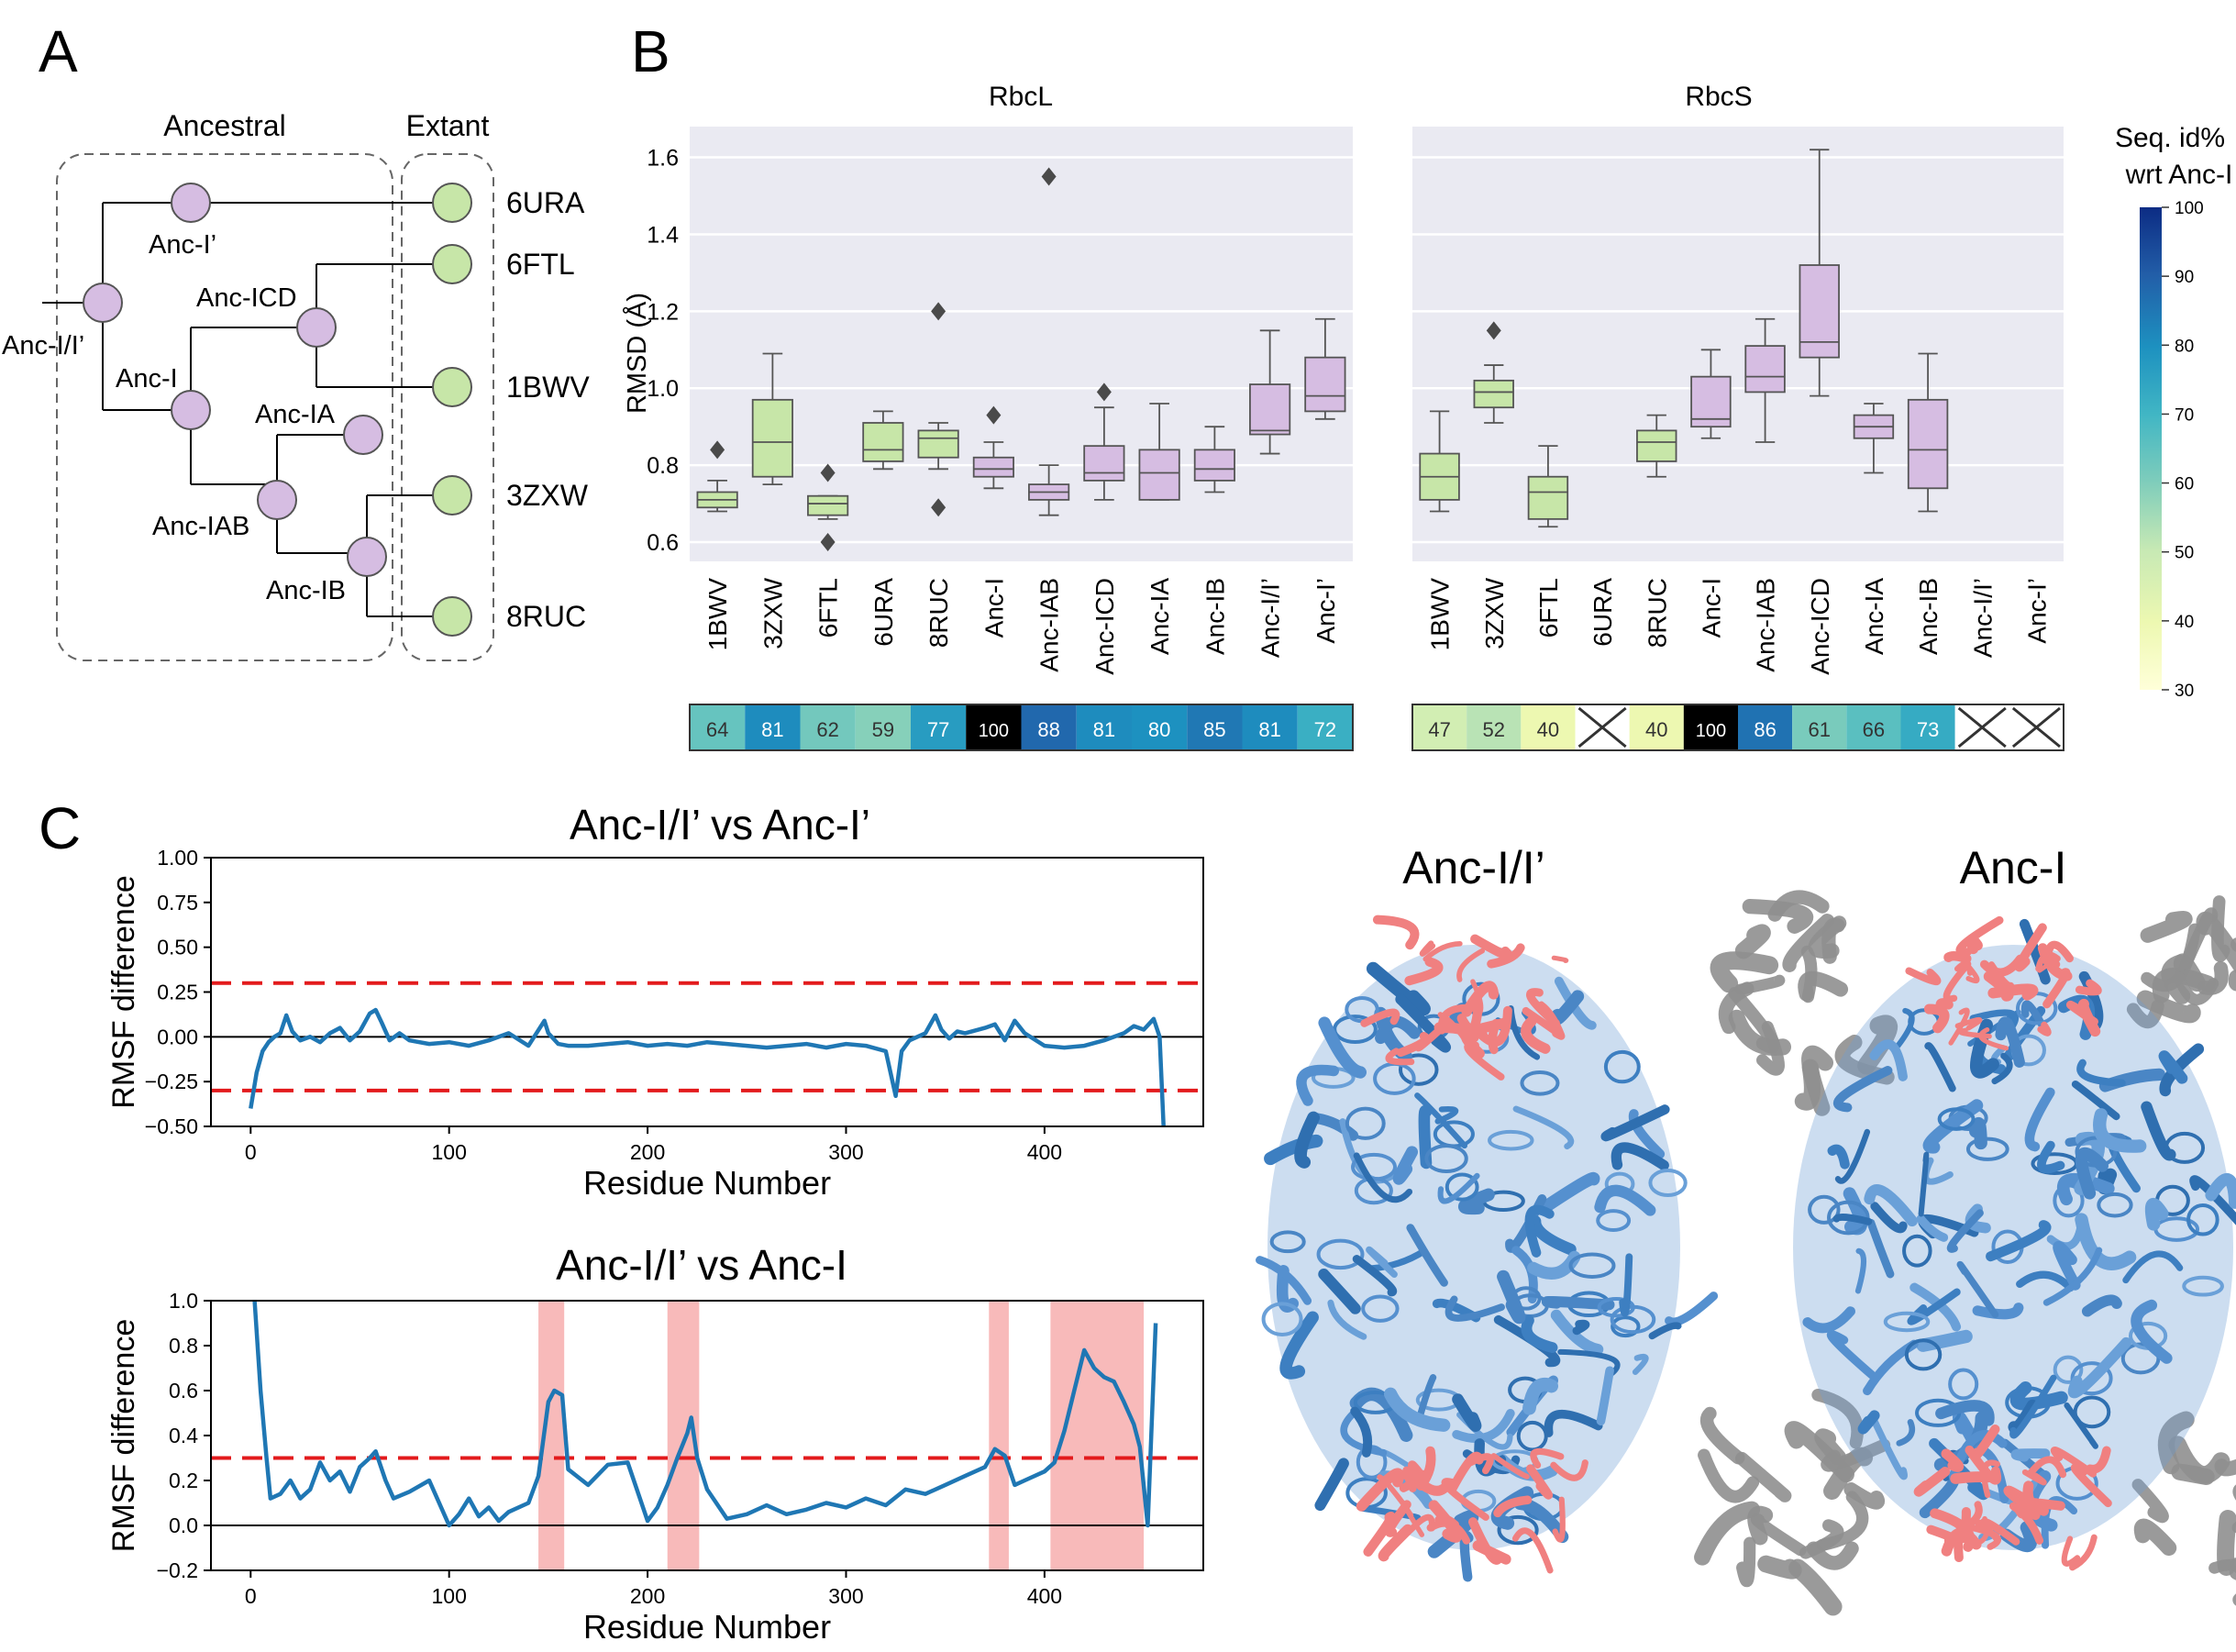 The image size is (2236, 1652). I want to click on seq-id-value: 64, so click(717, 730).